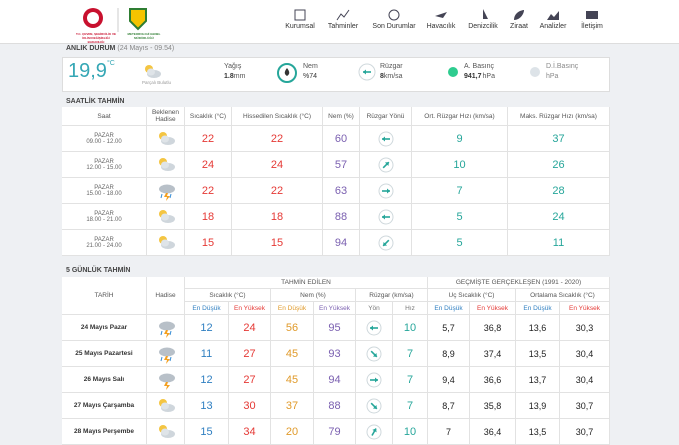  I want to click on wind-value: 8, so click(382, 76).